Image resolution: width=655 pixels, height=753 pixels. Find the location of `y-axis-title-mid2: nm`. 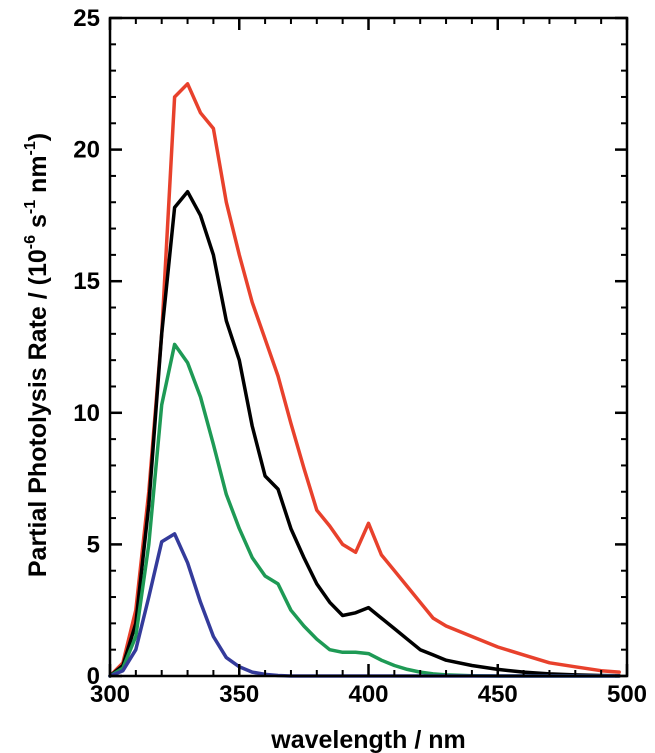

y-axis-title-mid2: nm is located at coordinates (38, 177).